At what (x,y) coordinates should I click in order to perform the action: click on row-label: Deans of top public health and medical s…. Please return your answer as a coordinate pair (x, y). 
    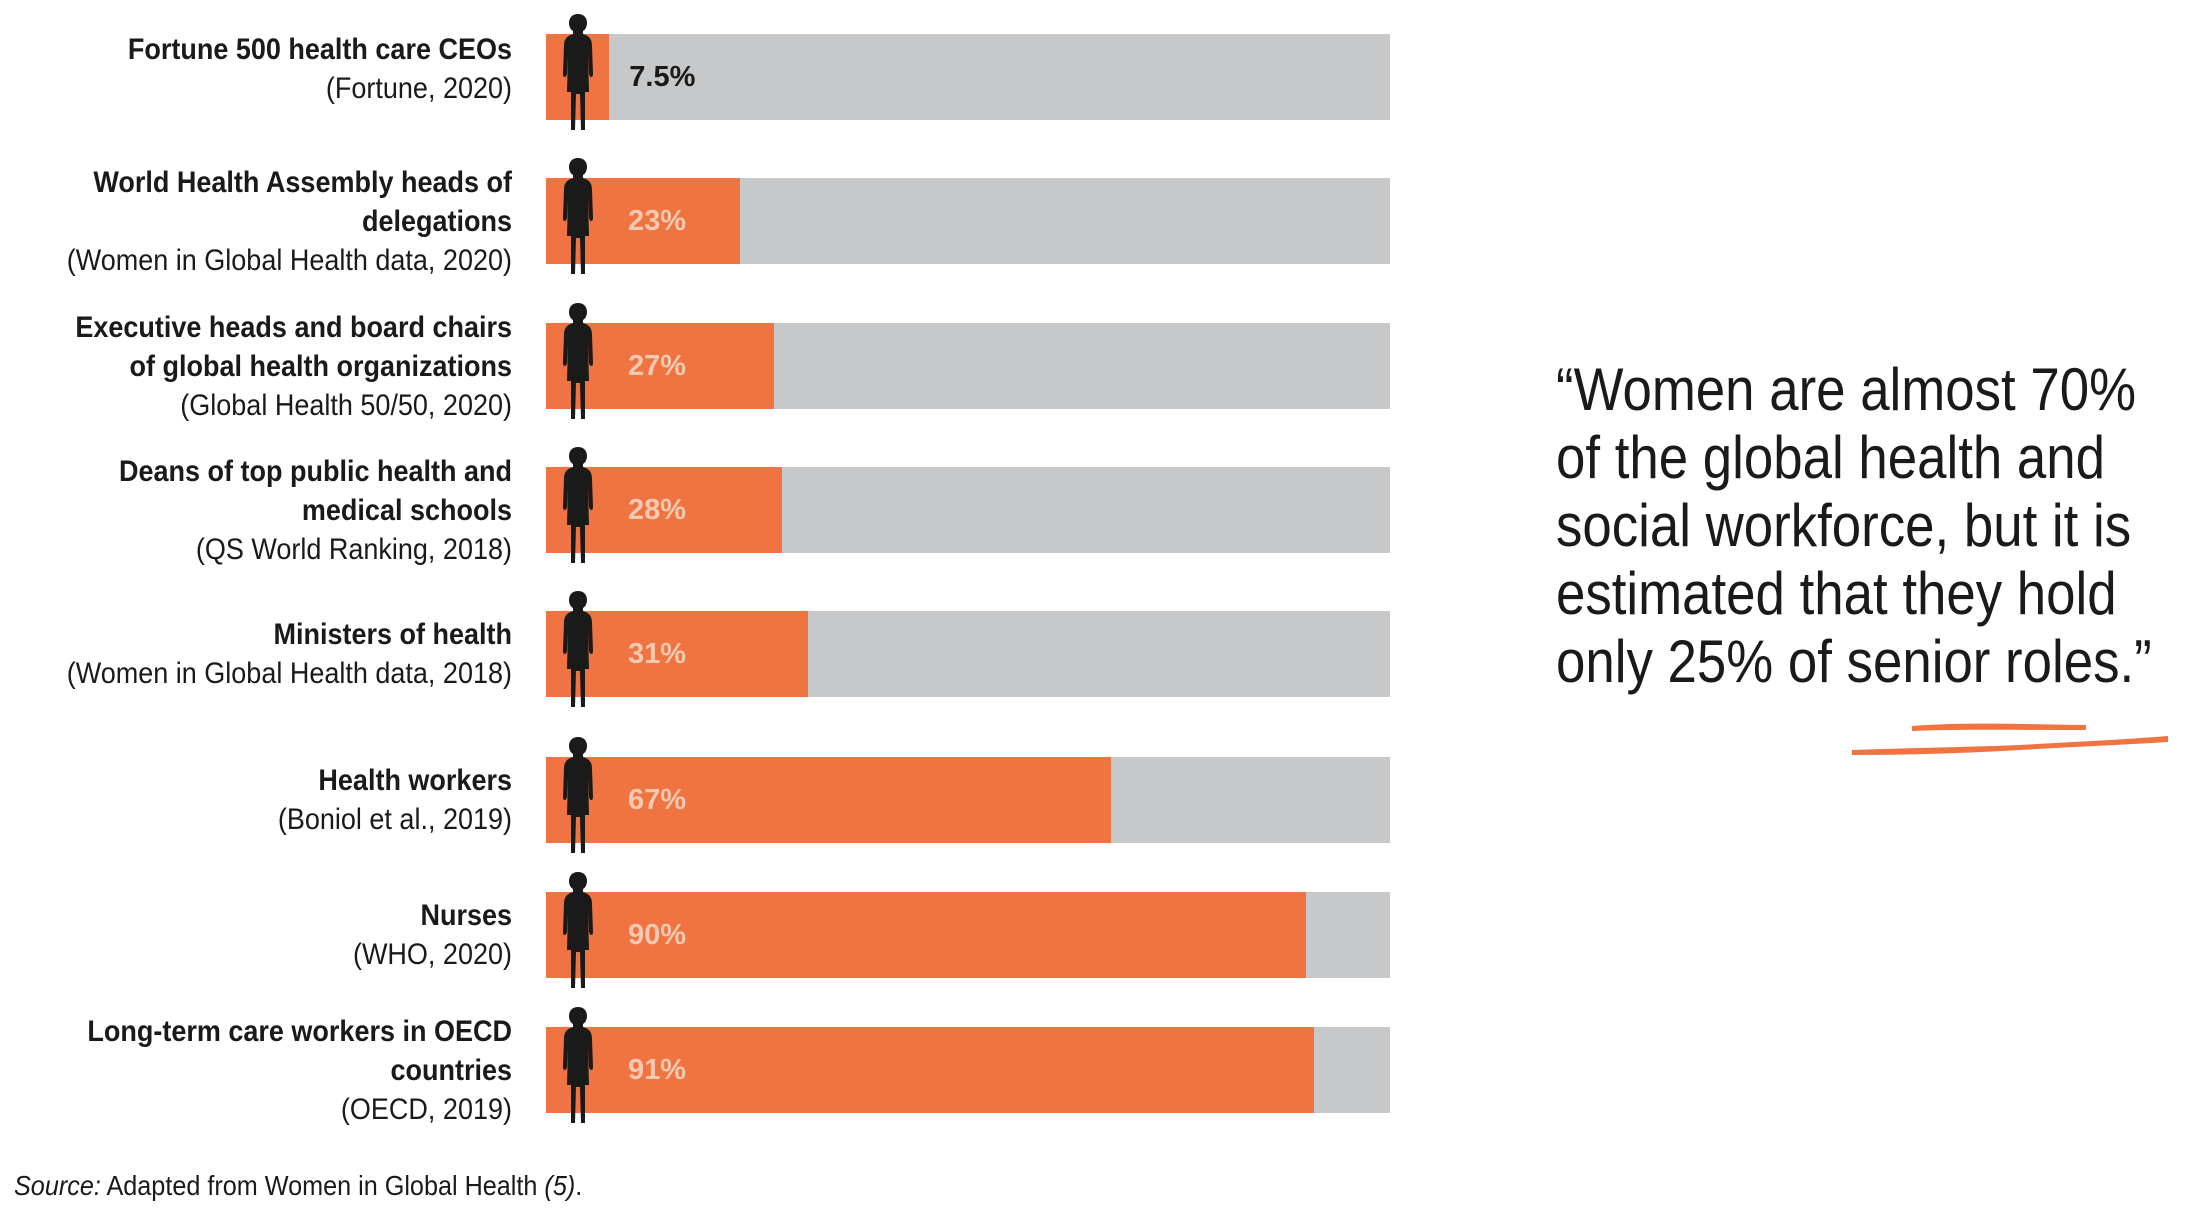
    Looking at the image, I should click on (282, 510).